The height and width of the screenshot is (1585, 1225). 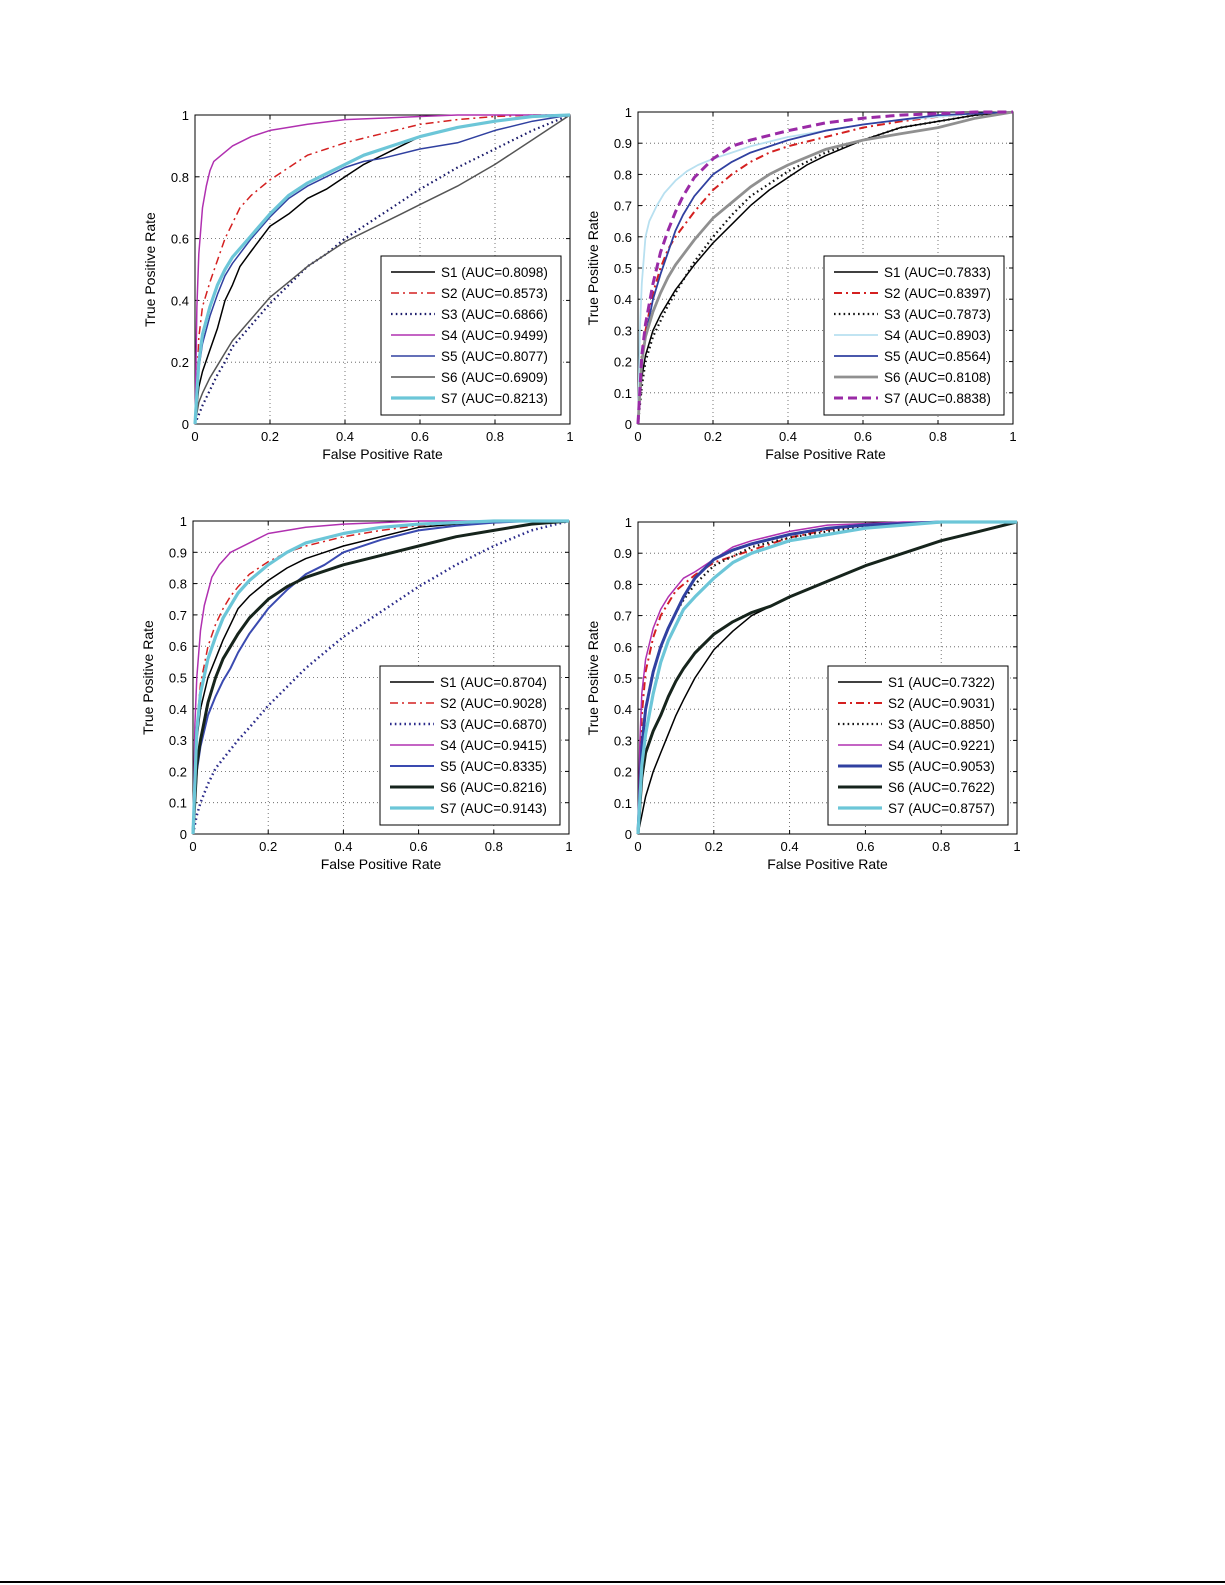 I want to click on legend-label-s7: S7 (AUC=0.8757), so click(x=941, y=808).